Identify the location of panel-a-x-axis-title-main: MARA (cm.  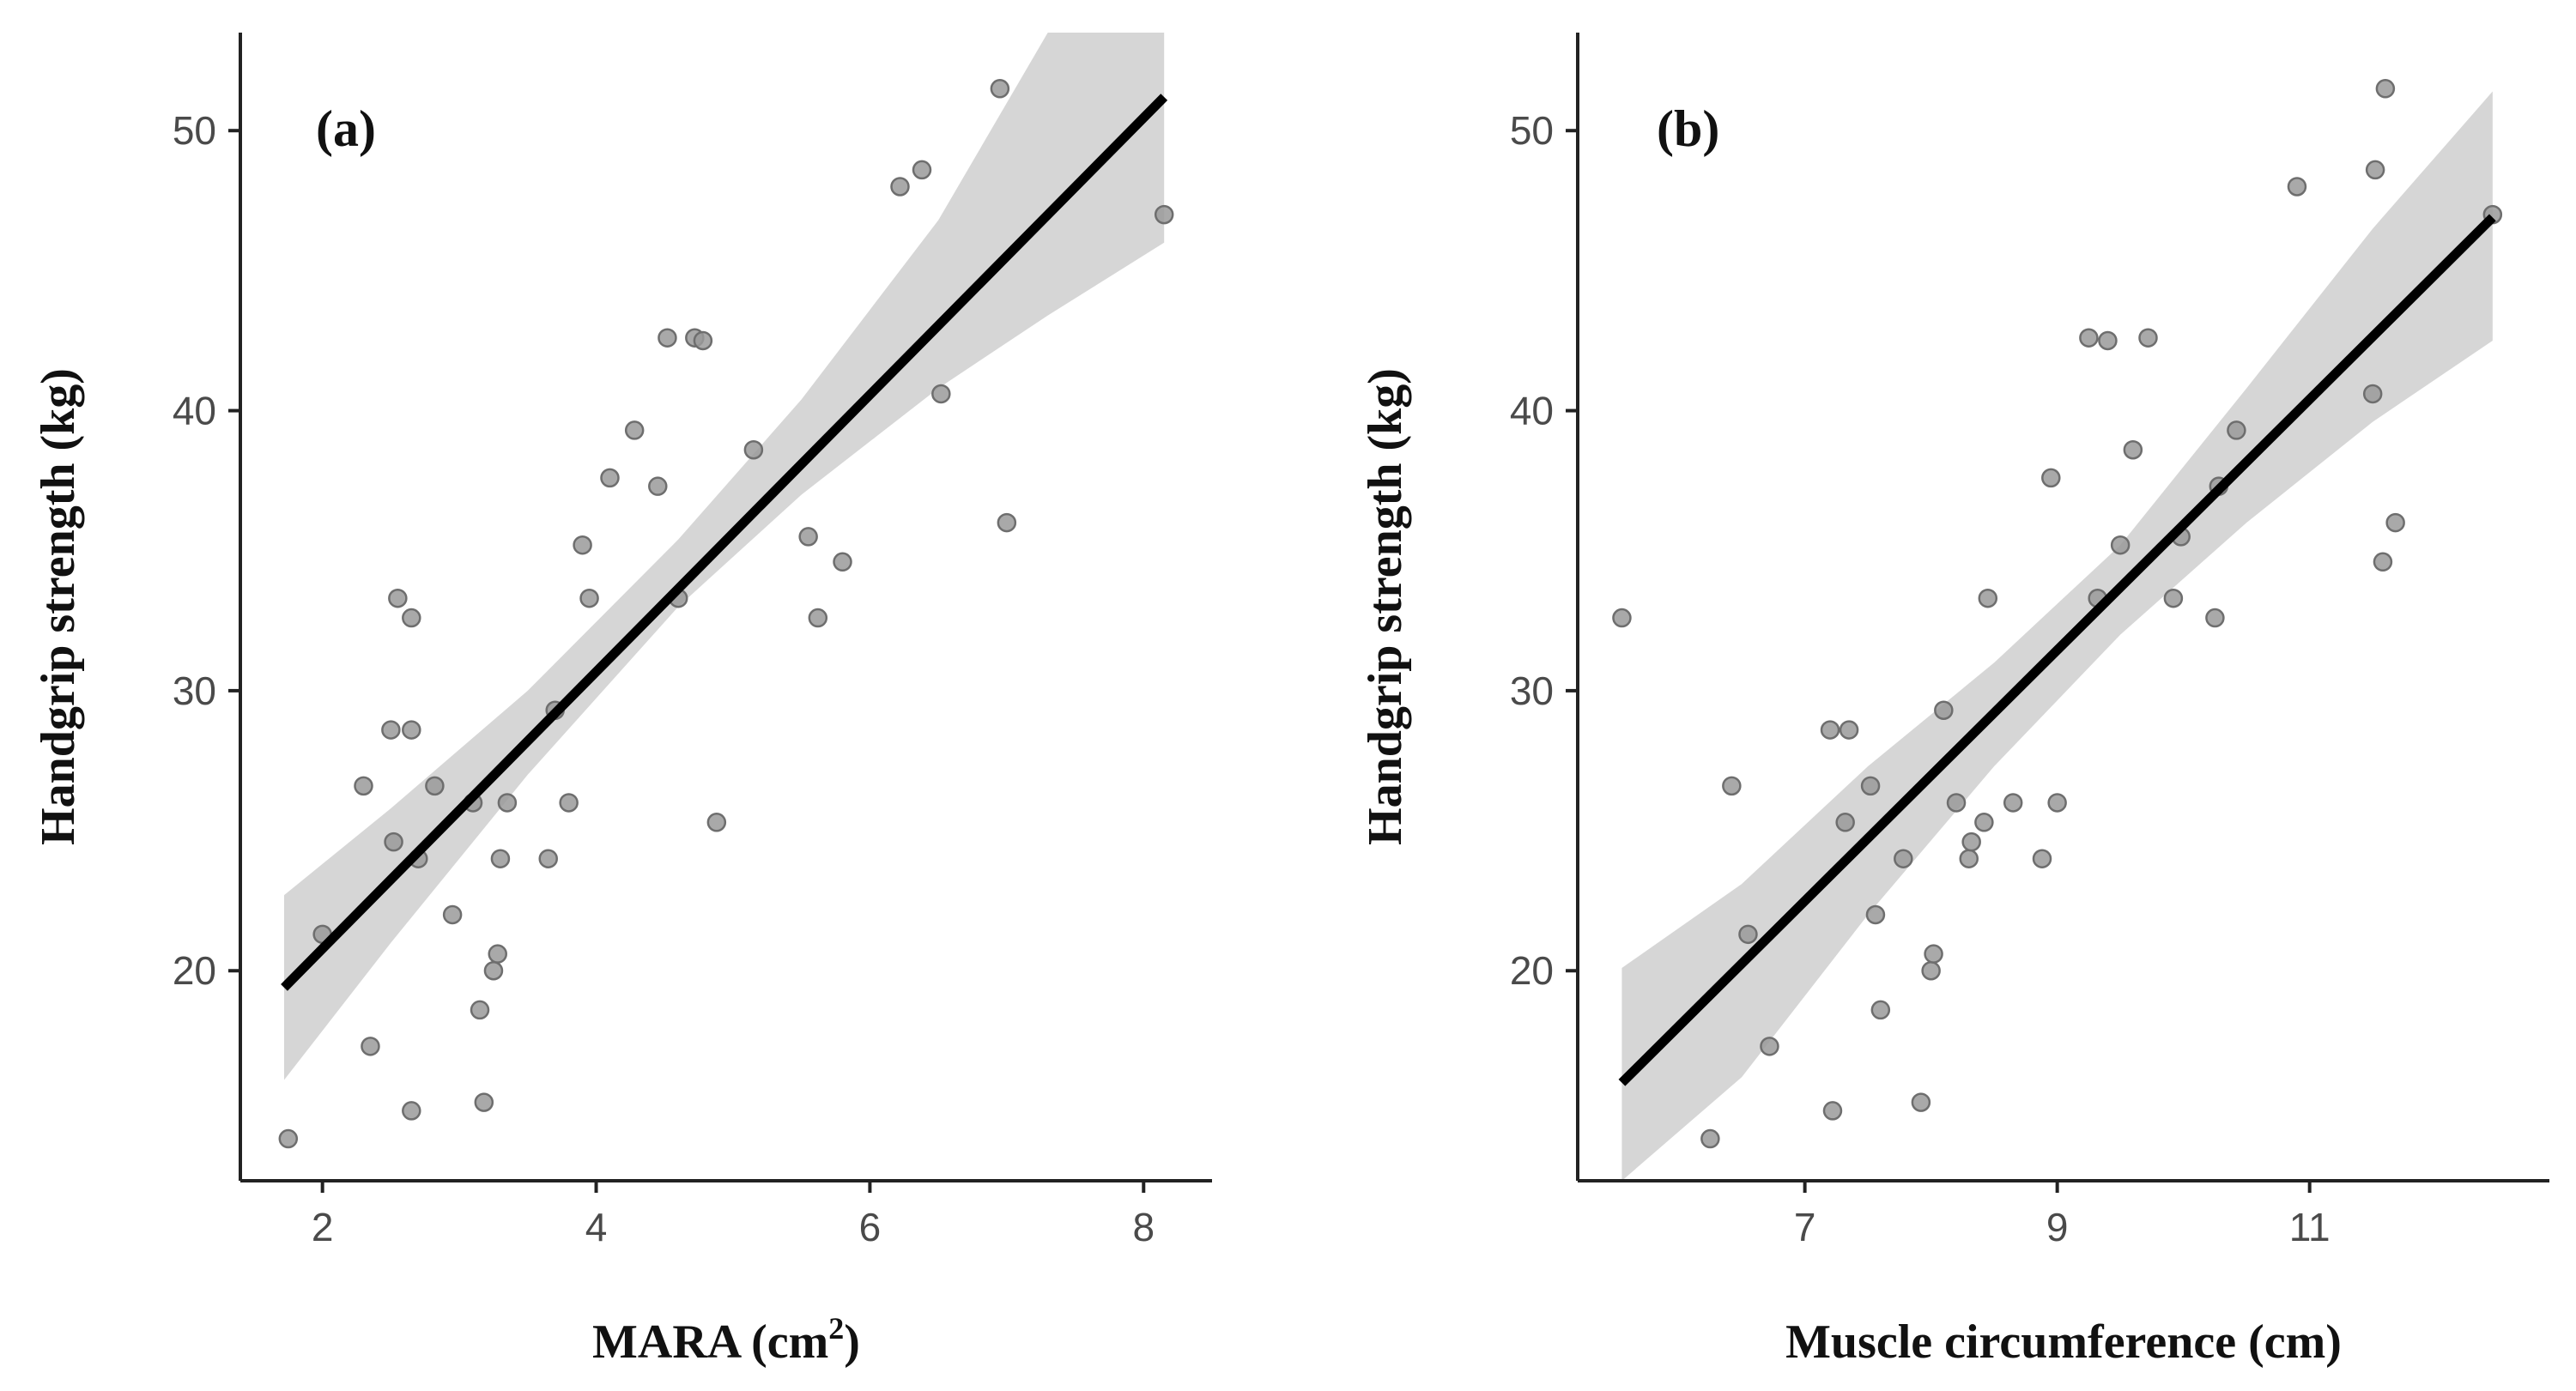
(710, 1342).